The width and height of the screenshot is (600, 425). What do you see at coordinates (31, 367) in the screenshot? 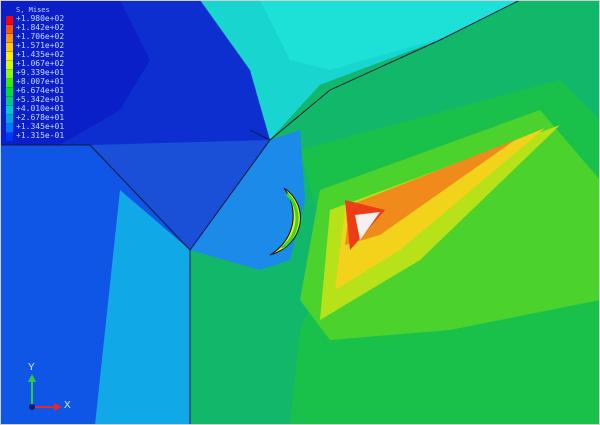
I see `y-axis-label: Y` at bounding box center [31, 367].